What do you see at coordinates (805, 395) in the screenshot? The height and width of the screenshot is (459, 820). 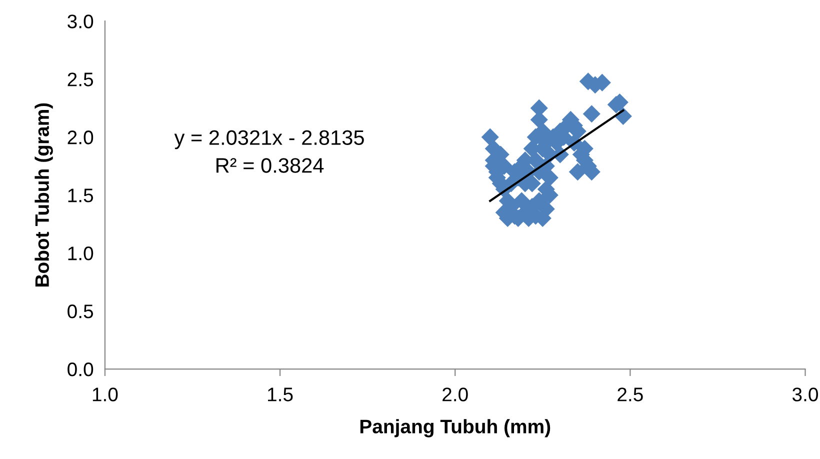 I see `x-tick-label: 3.0` at bounding box center [805, 395].